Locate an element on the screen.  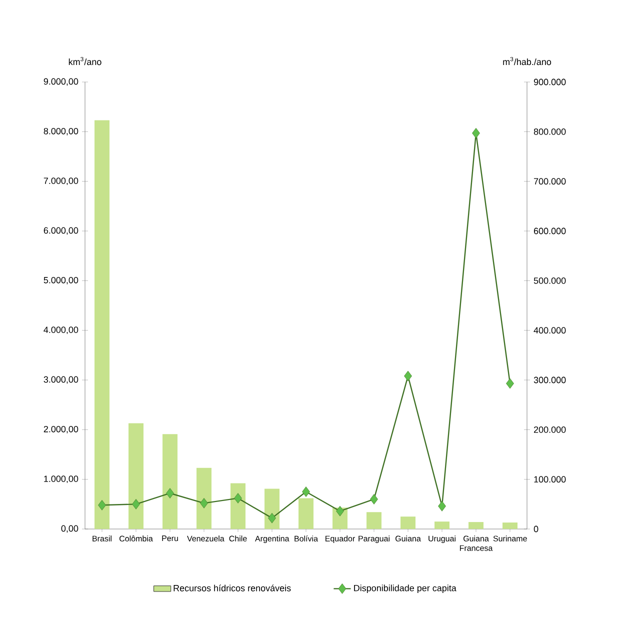
y2-tick-label: 300.000 is located at coordinates (550, 380).